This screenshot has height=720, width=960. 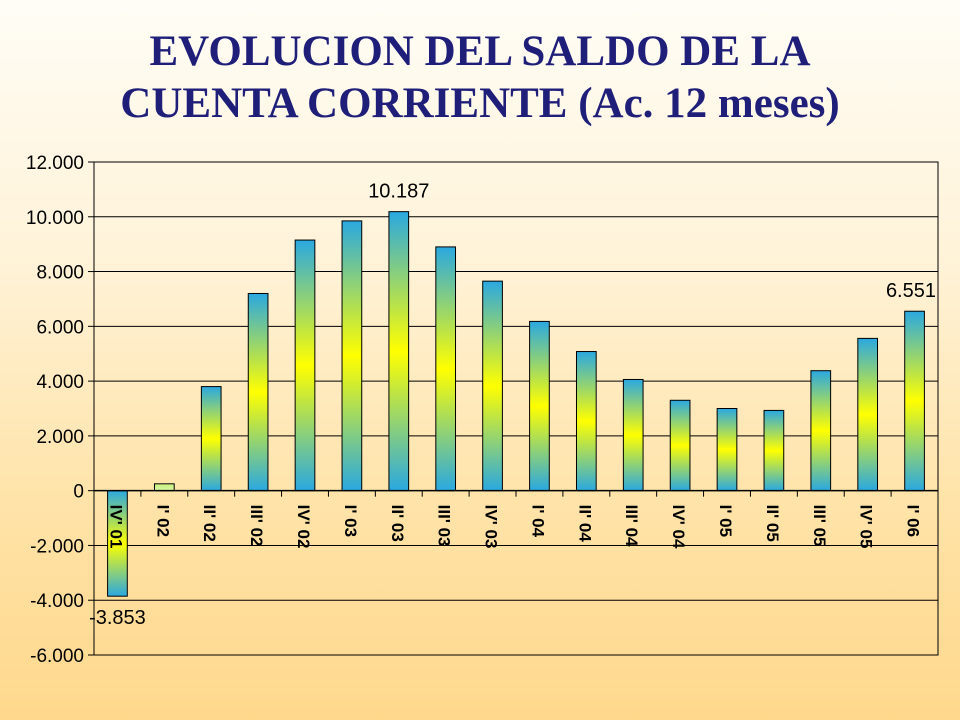 I want to click on x-tick-label: I' 03, so click(x=350, y=521).